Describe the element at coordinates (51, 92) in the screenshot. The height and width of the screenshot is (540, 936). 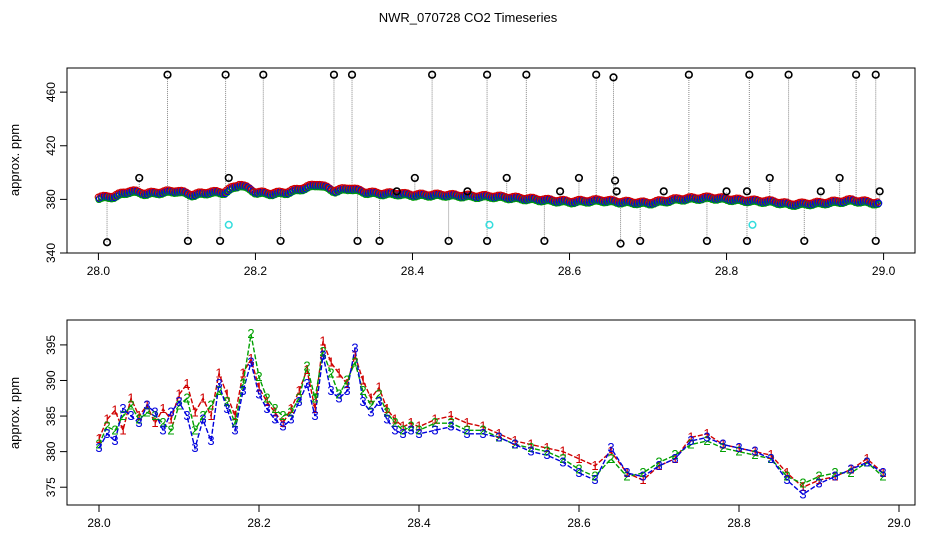
I see `y-tick-label: 460` at that location.